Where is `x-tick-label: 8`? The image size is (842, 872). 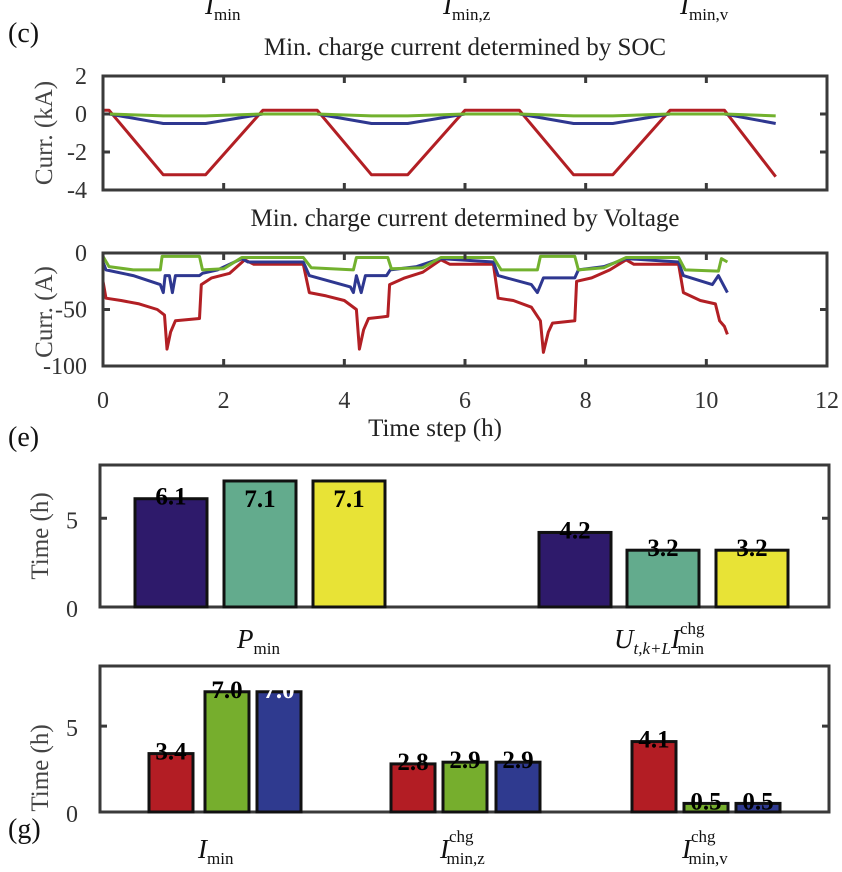 x-tick-label: 8 is located at coordinates (586, 401).